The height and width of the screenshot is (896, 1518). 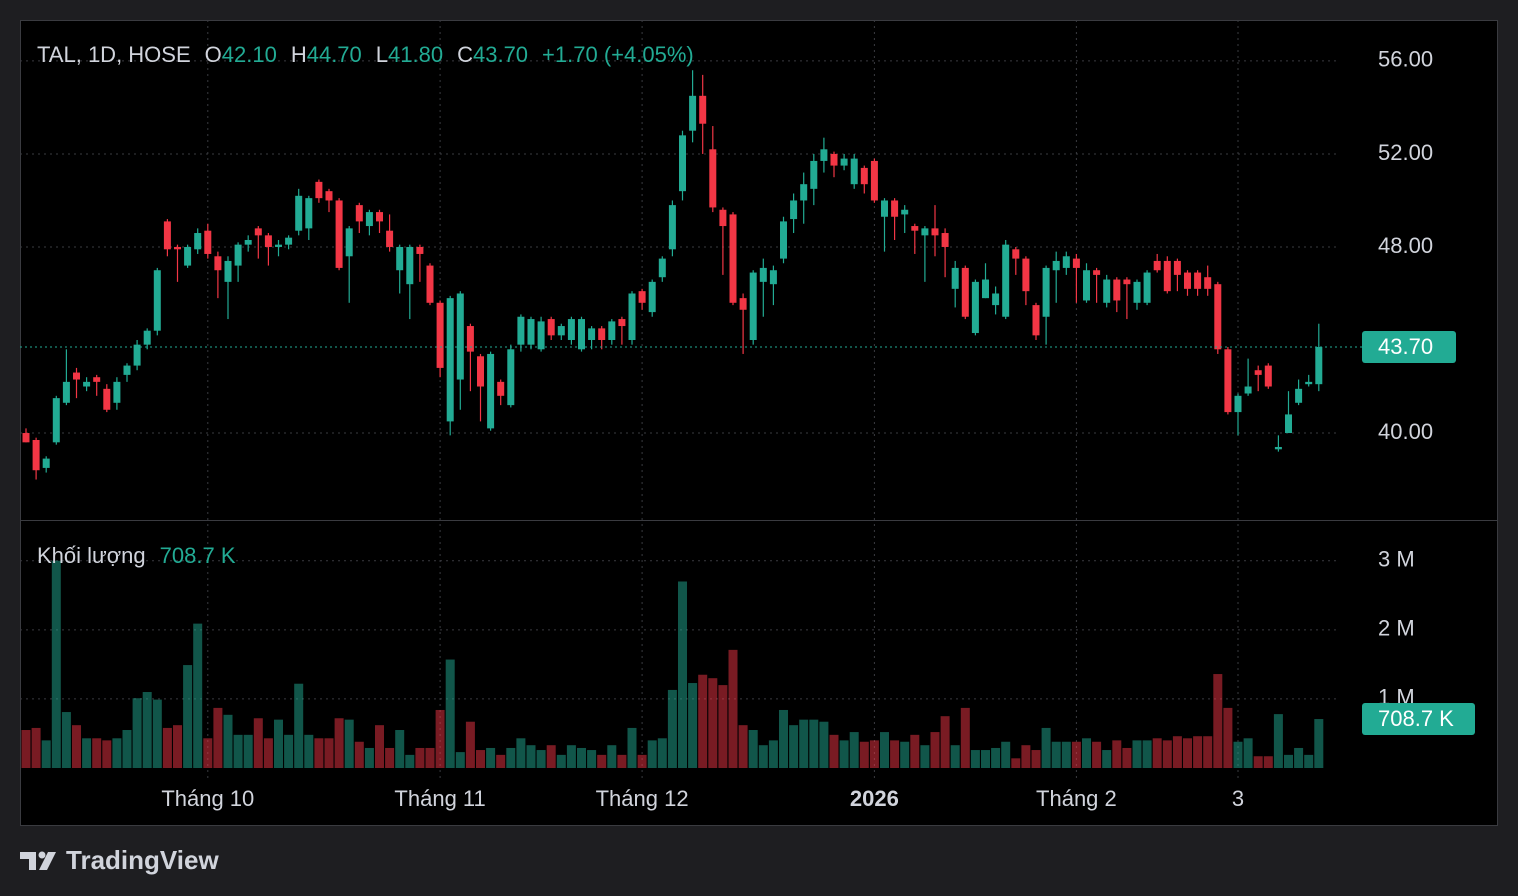 What do you see at coordinates (1238, 798) in the screenshot?
I see `x-tick-label: 3` at bounding box center [1238, 798].